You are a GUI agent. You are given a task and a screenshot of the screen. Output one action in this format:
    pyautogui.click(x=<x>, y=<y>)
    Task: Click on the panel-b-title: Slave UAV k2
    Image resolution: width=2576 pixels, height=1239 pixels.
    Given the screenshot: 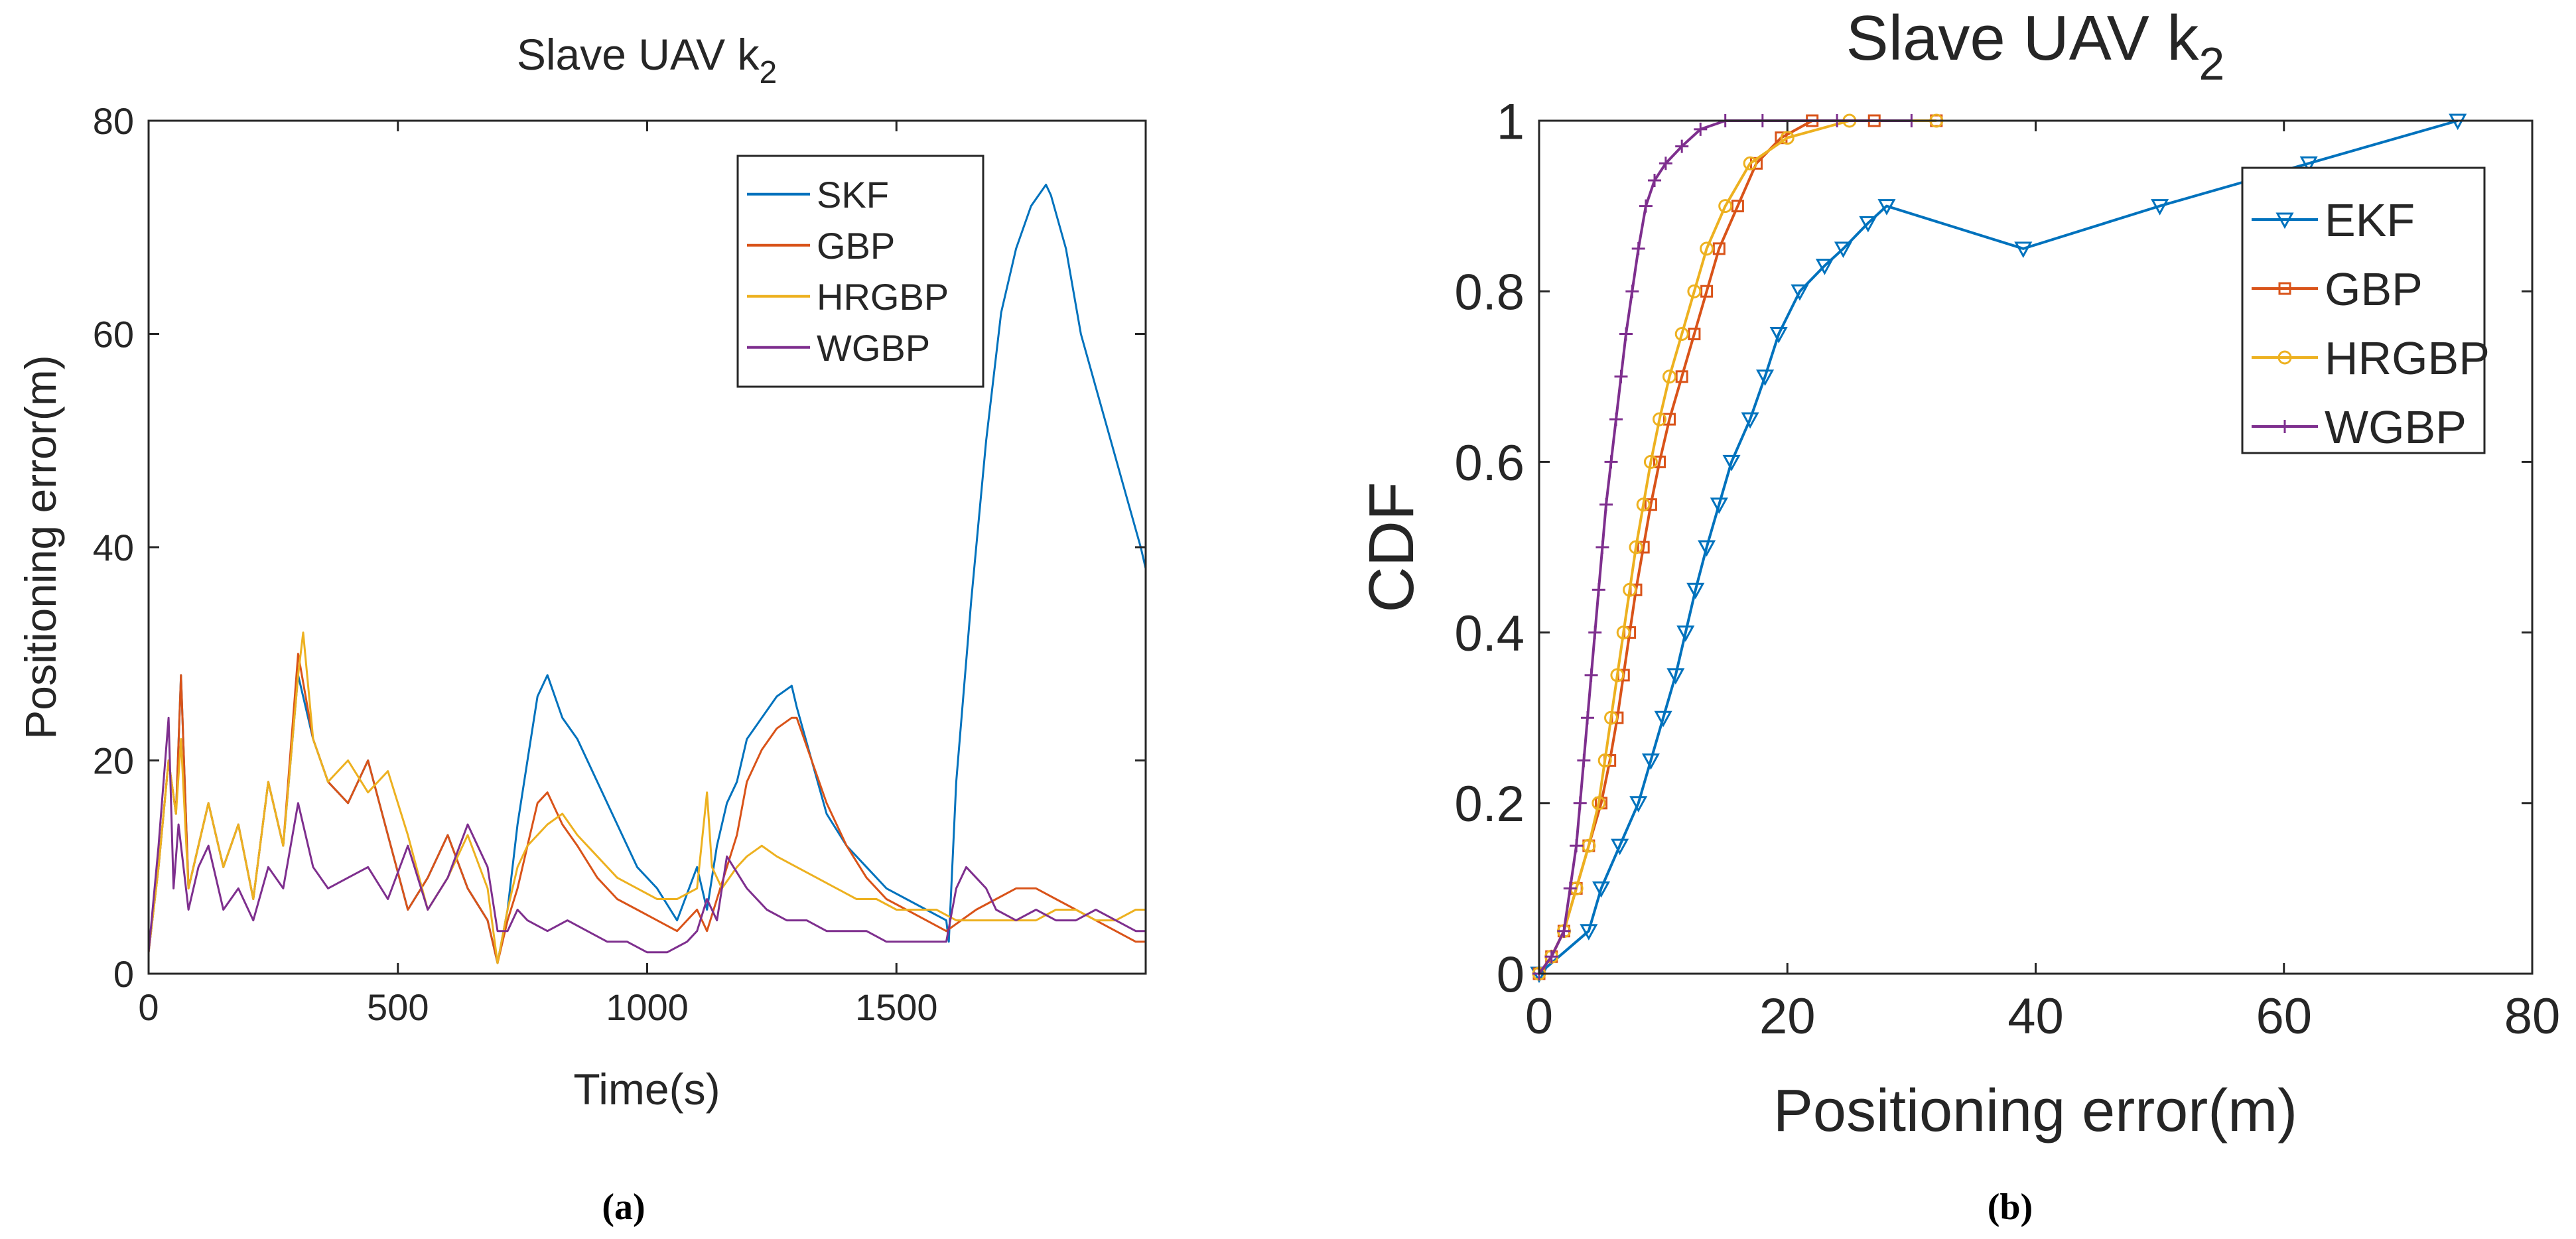 What is the action you would take?
    pyautogui.click(x=2035, y=46)
    